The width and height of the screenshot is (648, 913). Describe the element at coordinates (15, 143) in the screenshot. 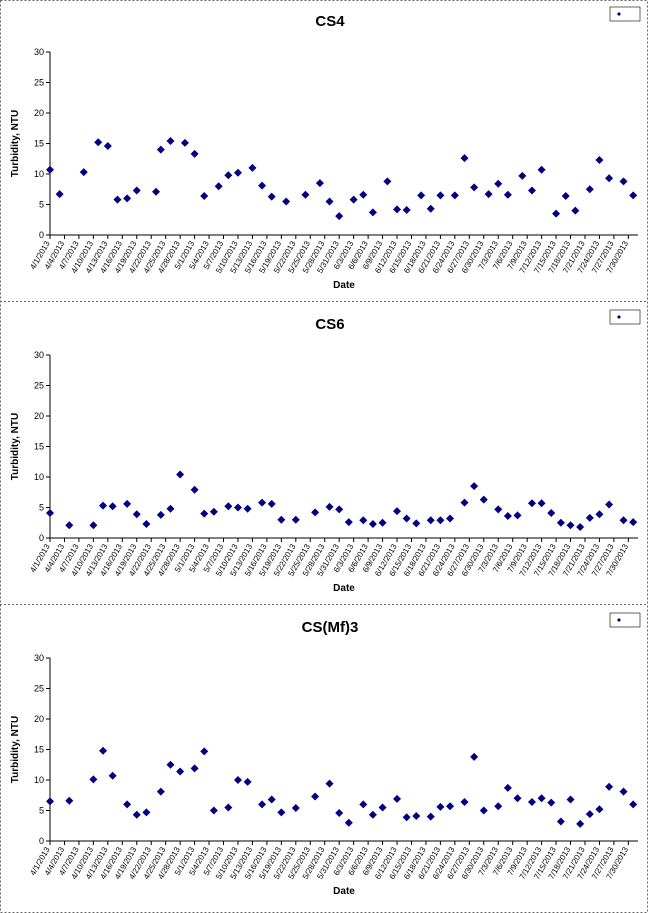

I see `y-axis-label: Turbidity, NTU` at that location.